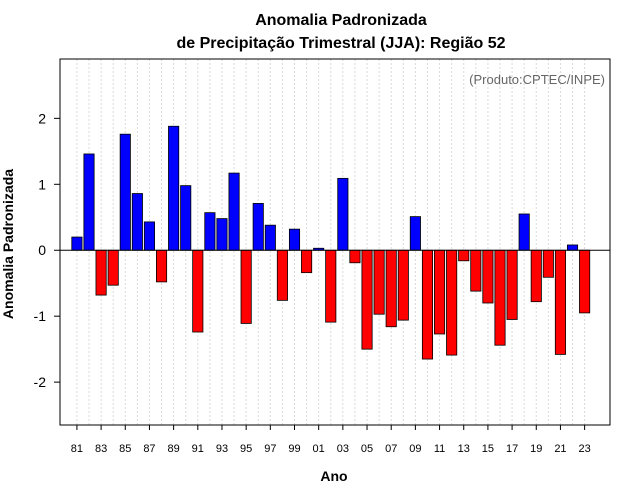 This screenshot has width=640, height=500. What do you see at coordinates (500, 297) in the screenshot?
I see `bar-2016` at bounding box center [500, 297].